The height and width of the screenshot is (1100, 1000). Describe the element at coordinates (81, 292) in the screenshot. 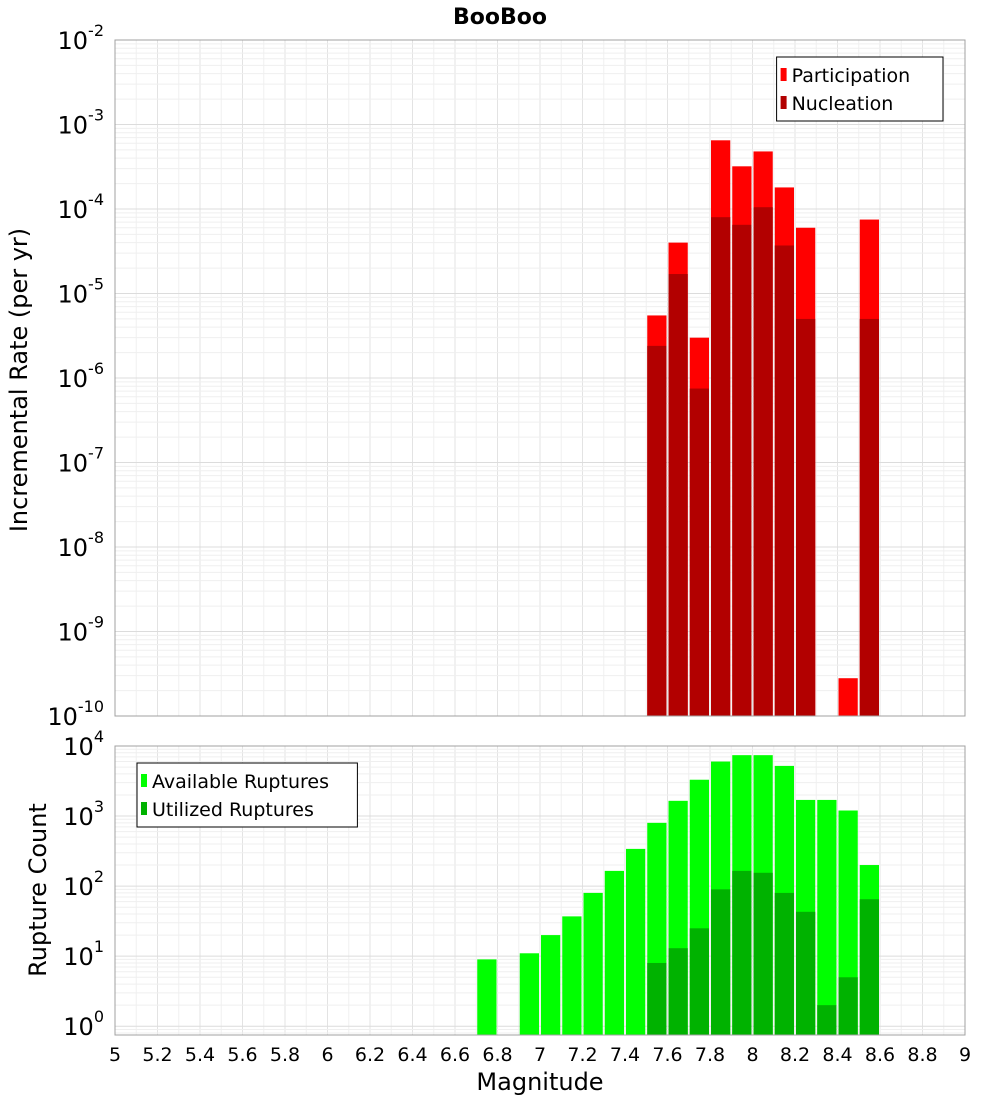

I see `rate-y-tick-label: 10⁻⁵` at that location.